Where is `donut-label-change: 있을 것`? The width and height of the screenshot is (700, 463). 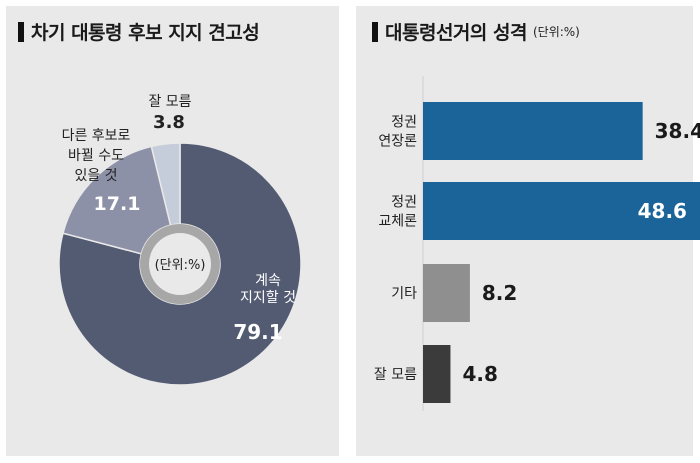 donut-label-change: 있을 것 is located at coordinates (95, 176).